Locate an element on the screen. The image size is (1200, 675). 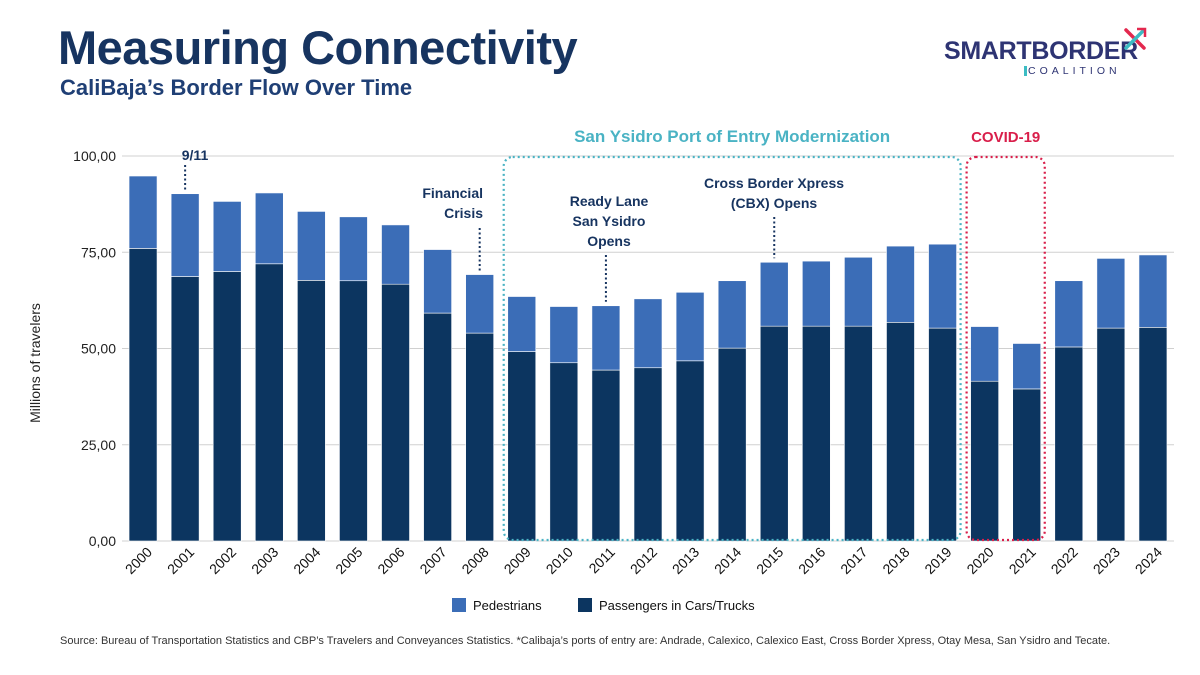
bar-passengers-2010 is located at coordinates (564, 452).